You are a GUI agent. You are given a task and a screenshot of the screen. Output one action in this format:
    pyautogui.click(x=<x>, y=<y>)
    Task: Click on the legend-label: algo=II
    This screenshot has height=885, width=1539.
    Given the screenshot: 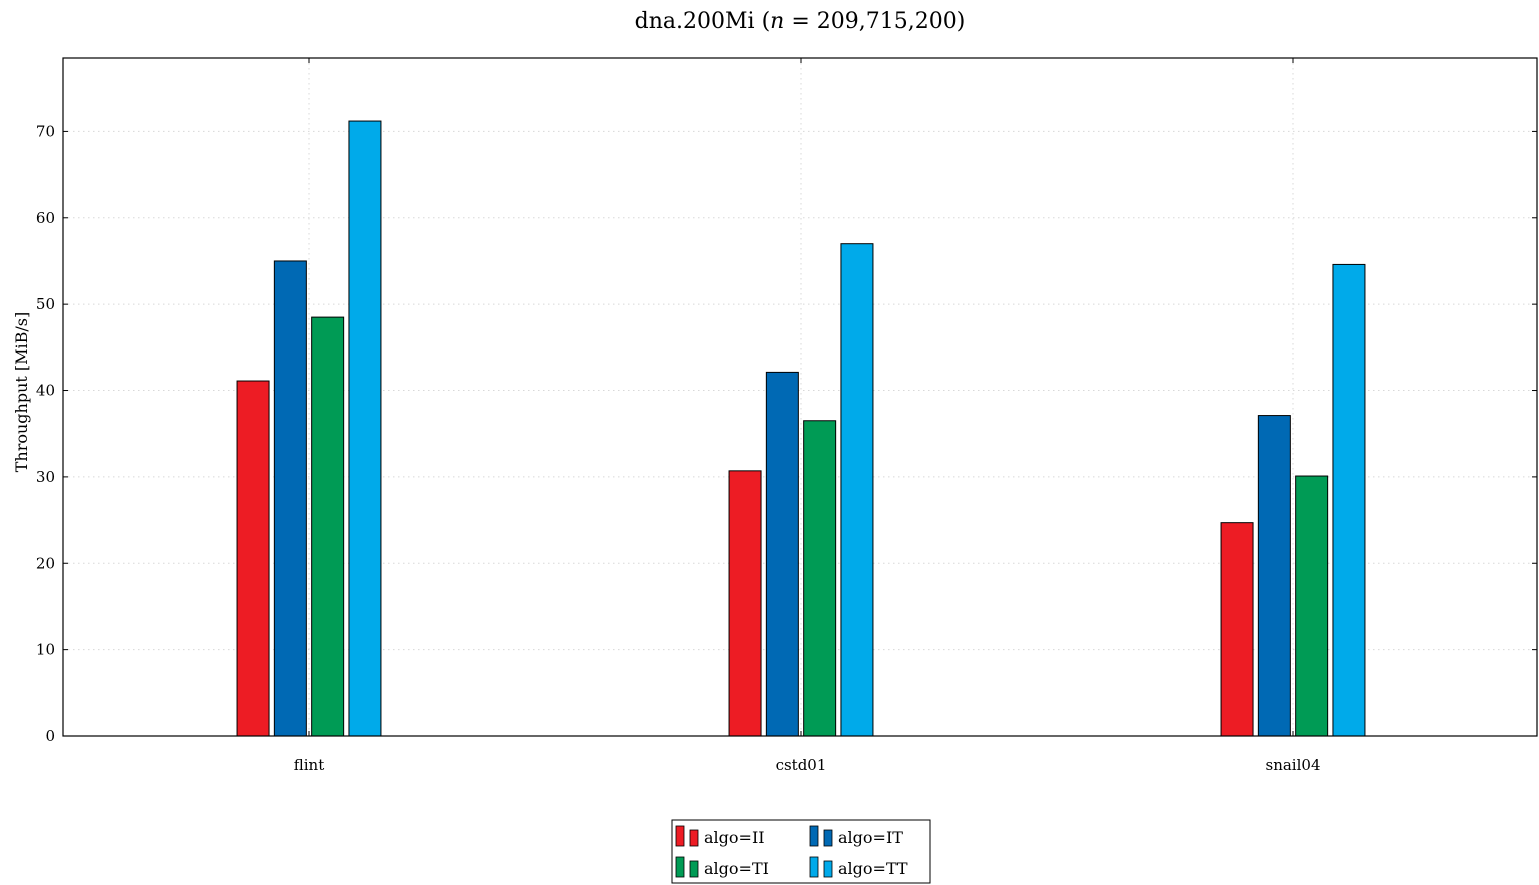 What is the action you would take?
    pyautogui.click(x=734, y=837)
    